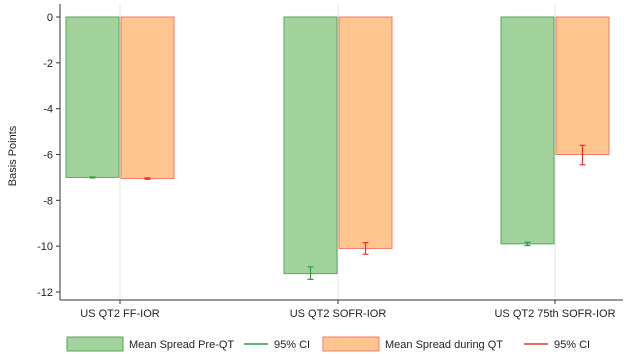 Image resolution: width=629 pixels, height=354 pixels. I want to click on x-tick-label: US QT2 75th SOFR-IOR, so click(554, 314).